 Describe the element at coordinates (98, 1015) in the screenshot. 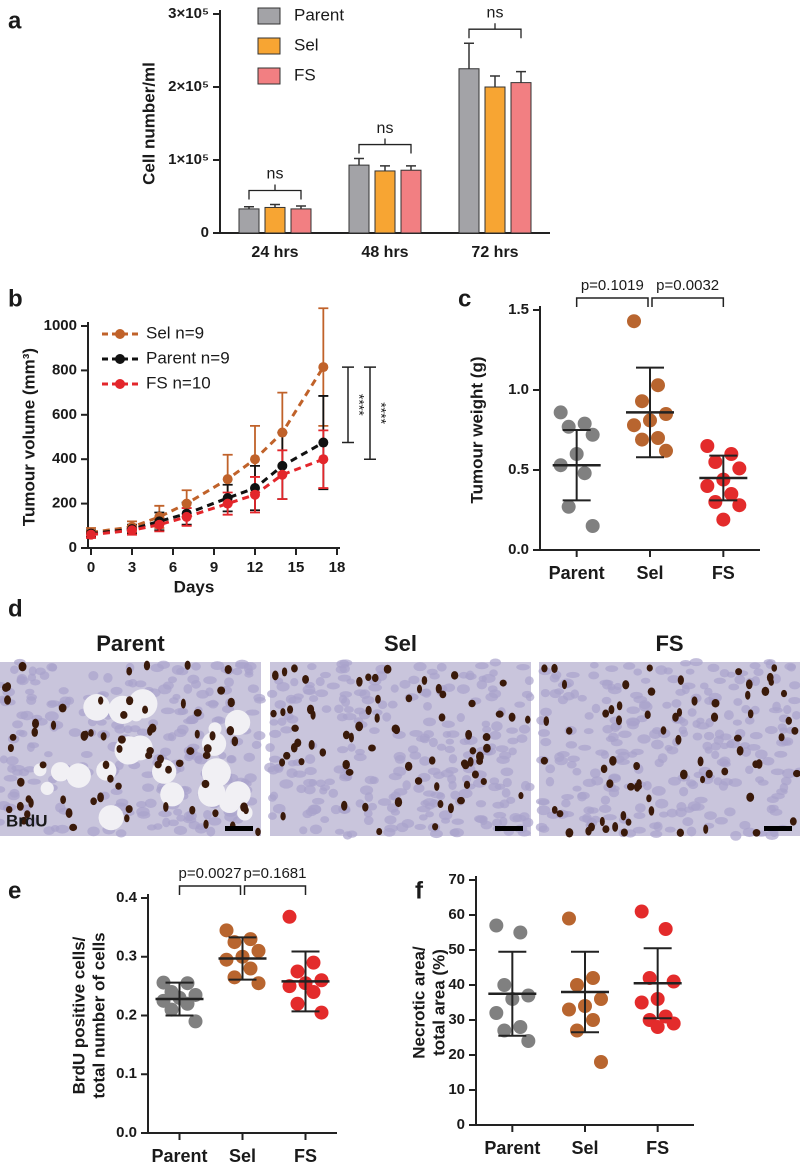

I see `y-axis-title: total number of cells` at that location.